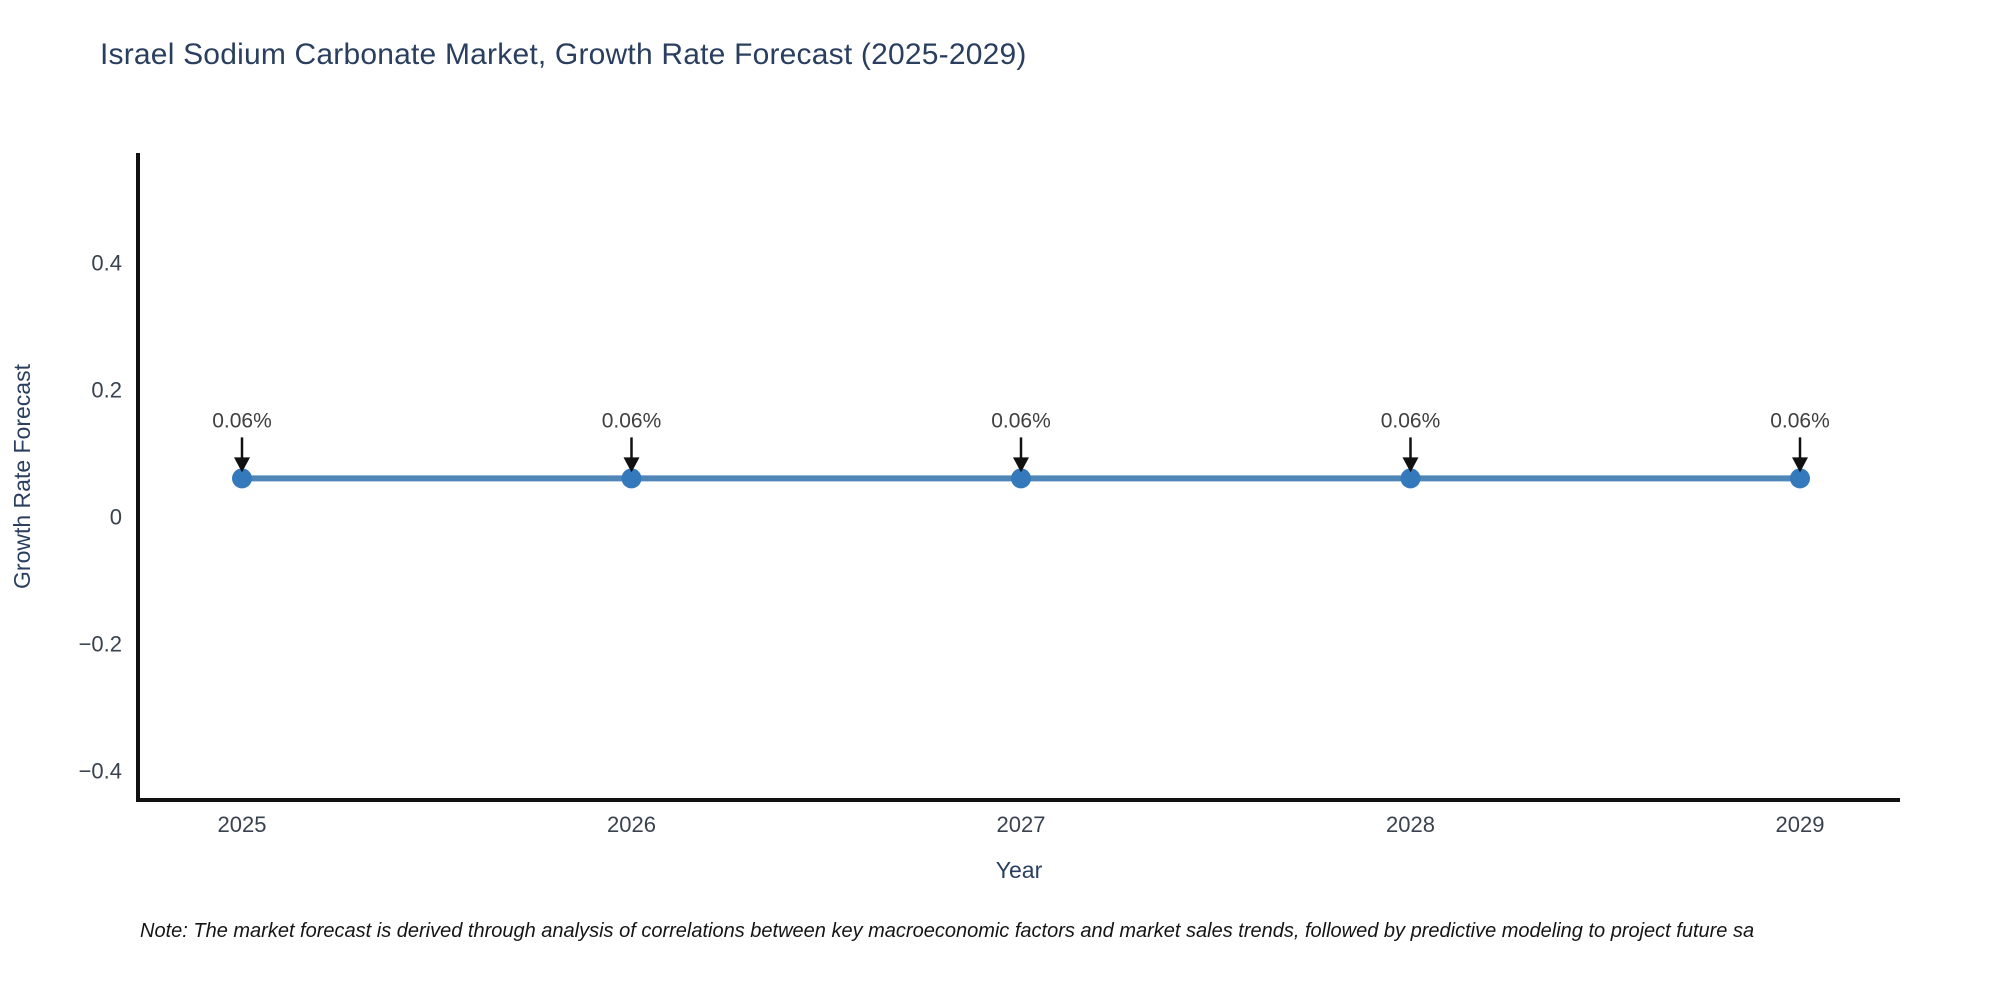 This screenshot has height=1000, width=2000. I want to click on x-tick-label: 2029, so click(1800, 824).